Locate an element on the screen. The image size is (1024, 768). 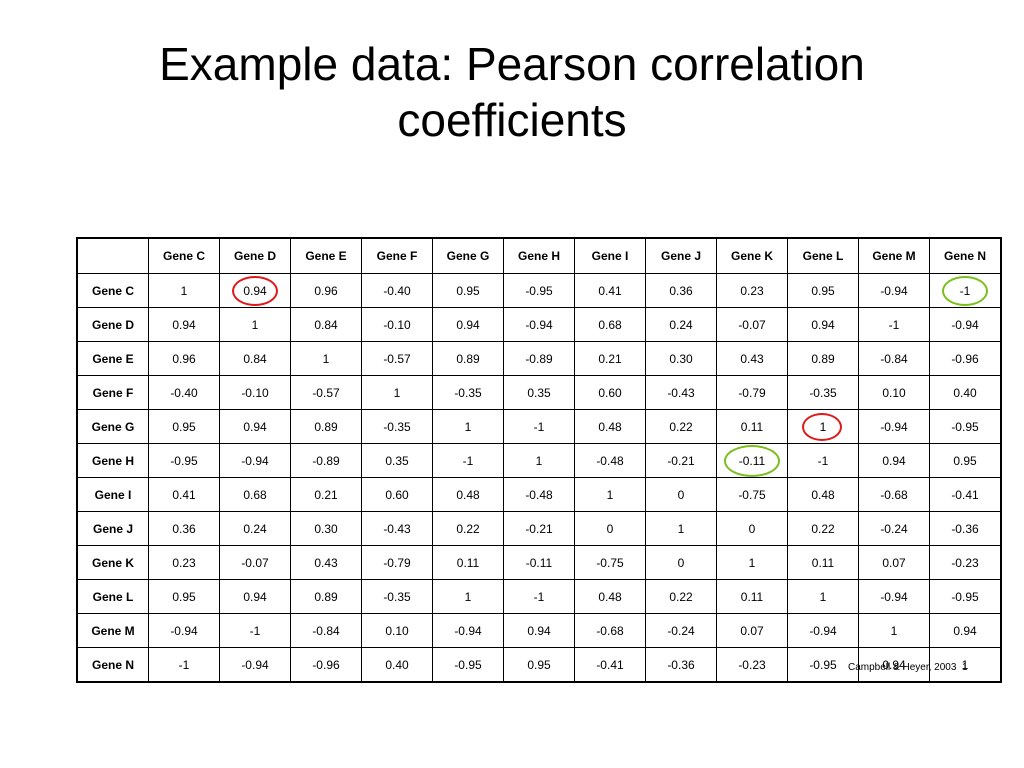
correlation-value: -0.95 is located at coordinates (965, 596).